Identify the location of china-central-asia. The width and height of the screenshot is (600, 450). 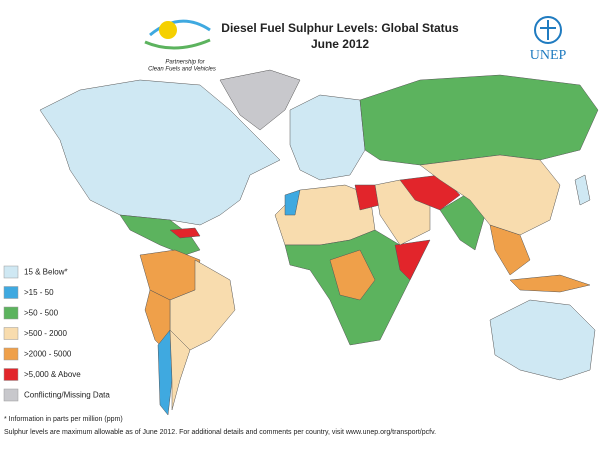
(490, 195).